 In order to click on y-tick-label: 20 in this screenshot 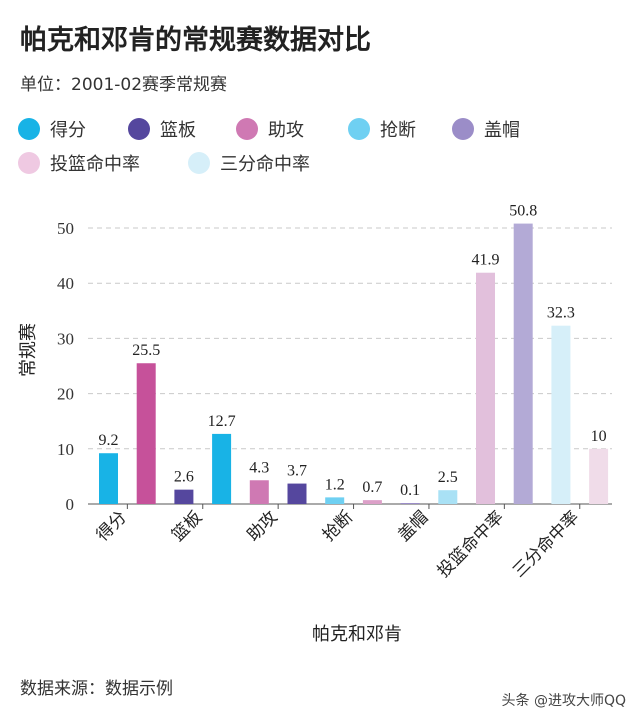, I will do `click(65, 394)`.